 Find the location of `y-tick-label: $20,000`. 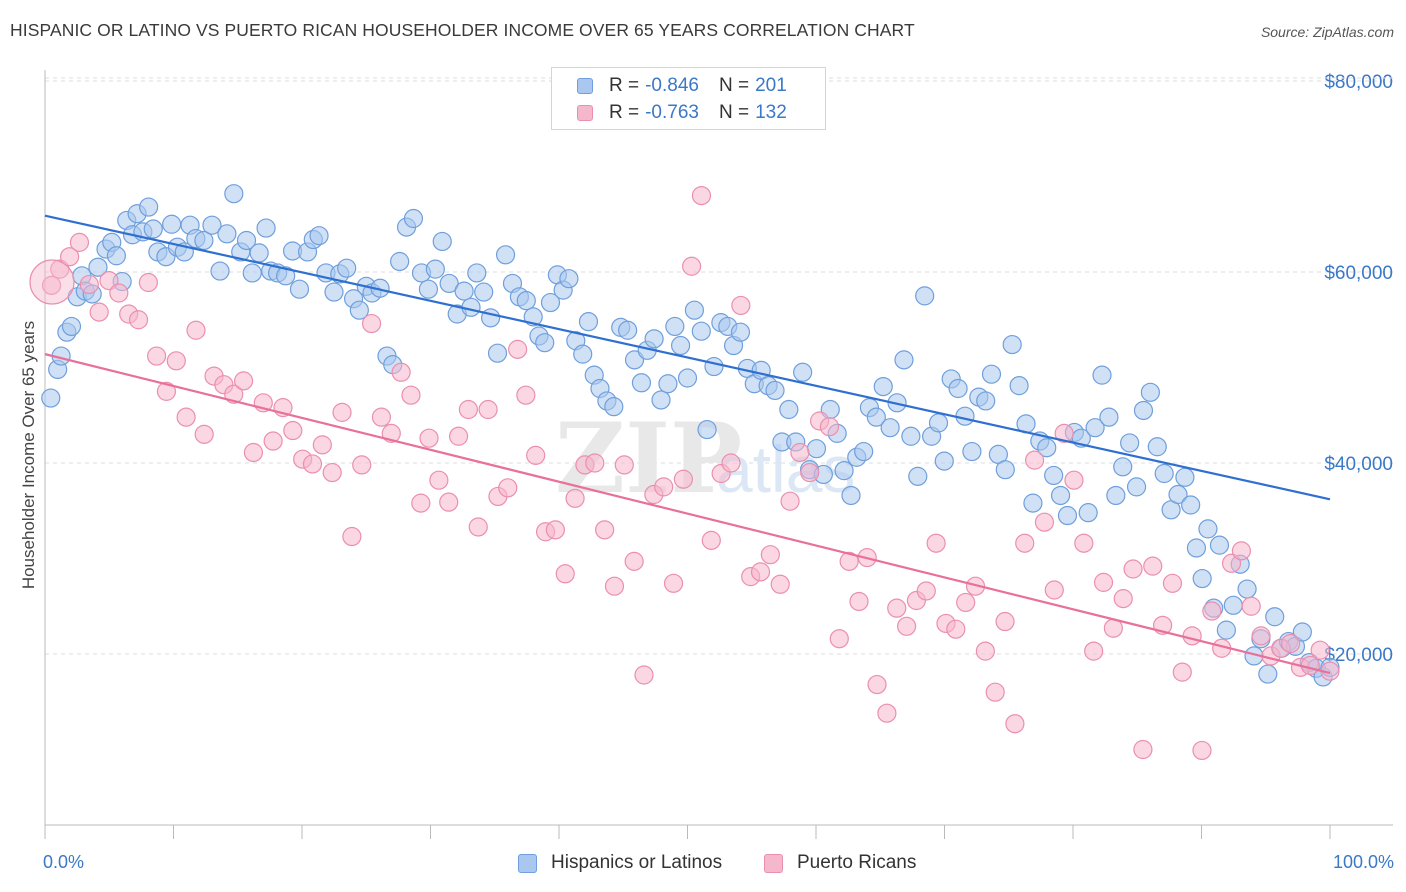

y-tick-label: $20,000 is located at coordinates (1358, 655).